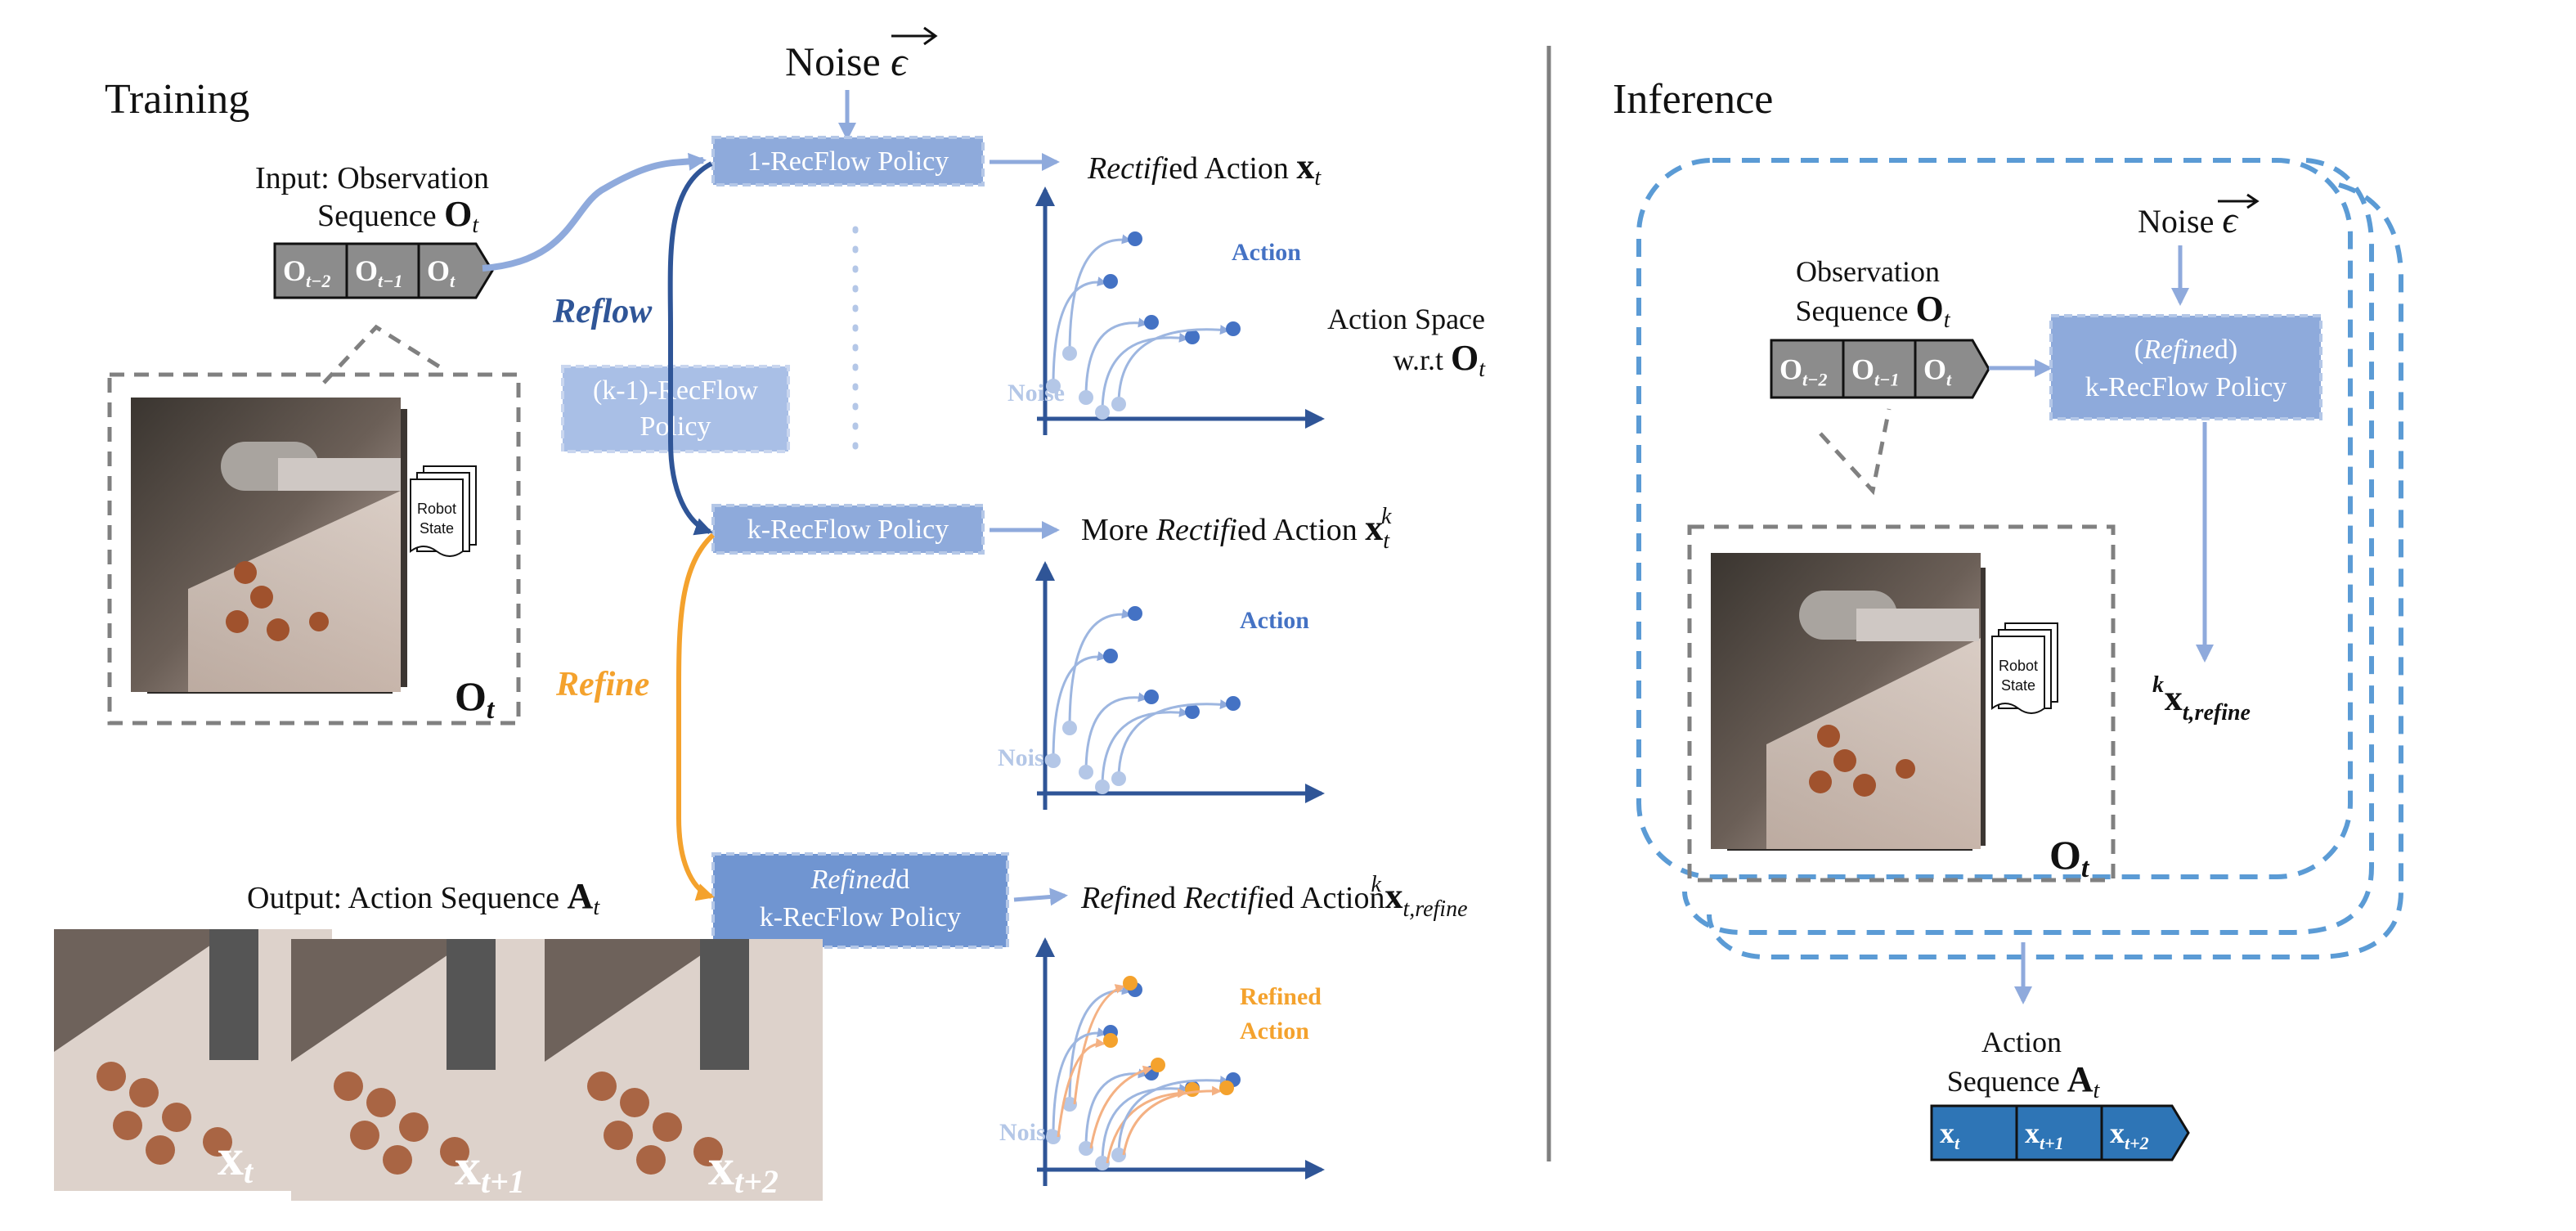  I want to click on policy-box-1: 1-RecFlow Policy, so click(848, 161).